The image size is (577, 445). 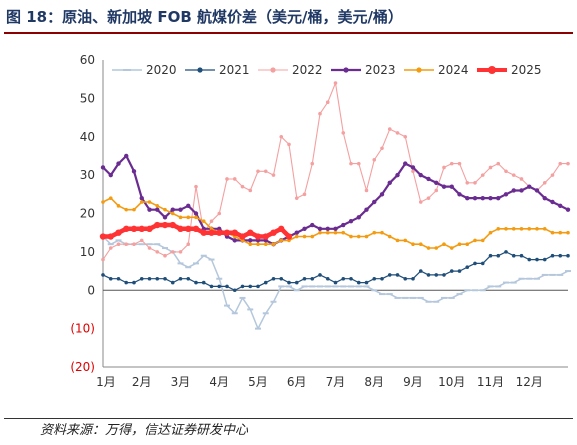 What do you see at coordinates (161, 70) in the screenshot?
I see `legend-label: 2020` at bounding box center [161, 70].